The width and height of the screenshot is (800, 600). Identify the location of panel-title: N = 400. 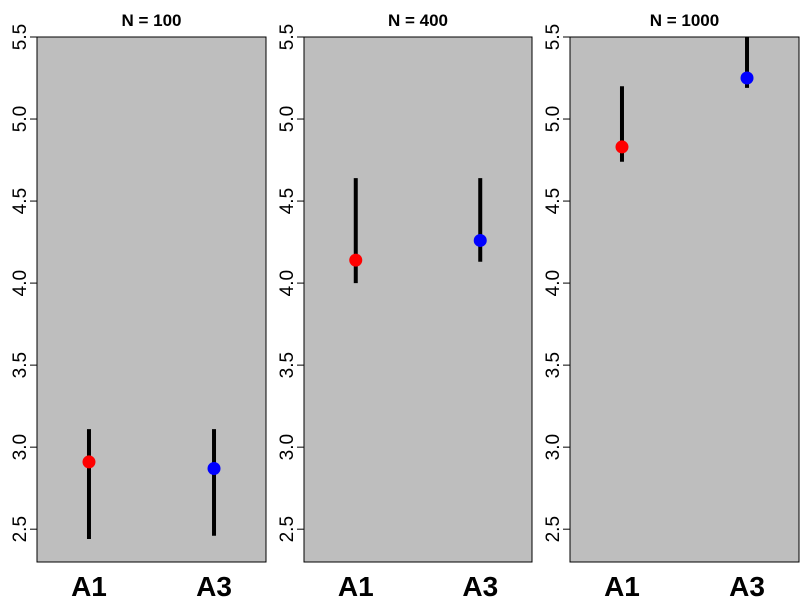
(418, 20).